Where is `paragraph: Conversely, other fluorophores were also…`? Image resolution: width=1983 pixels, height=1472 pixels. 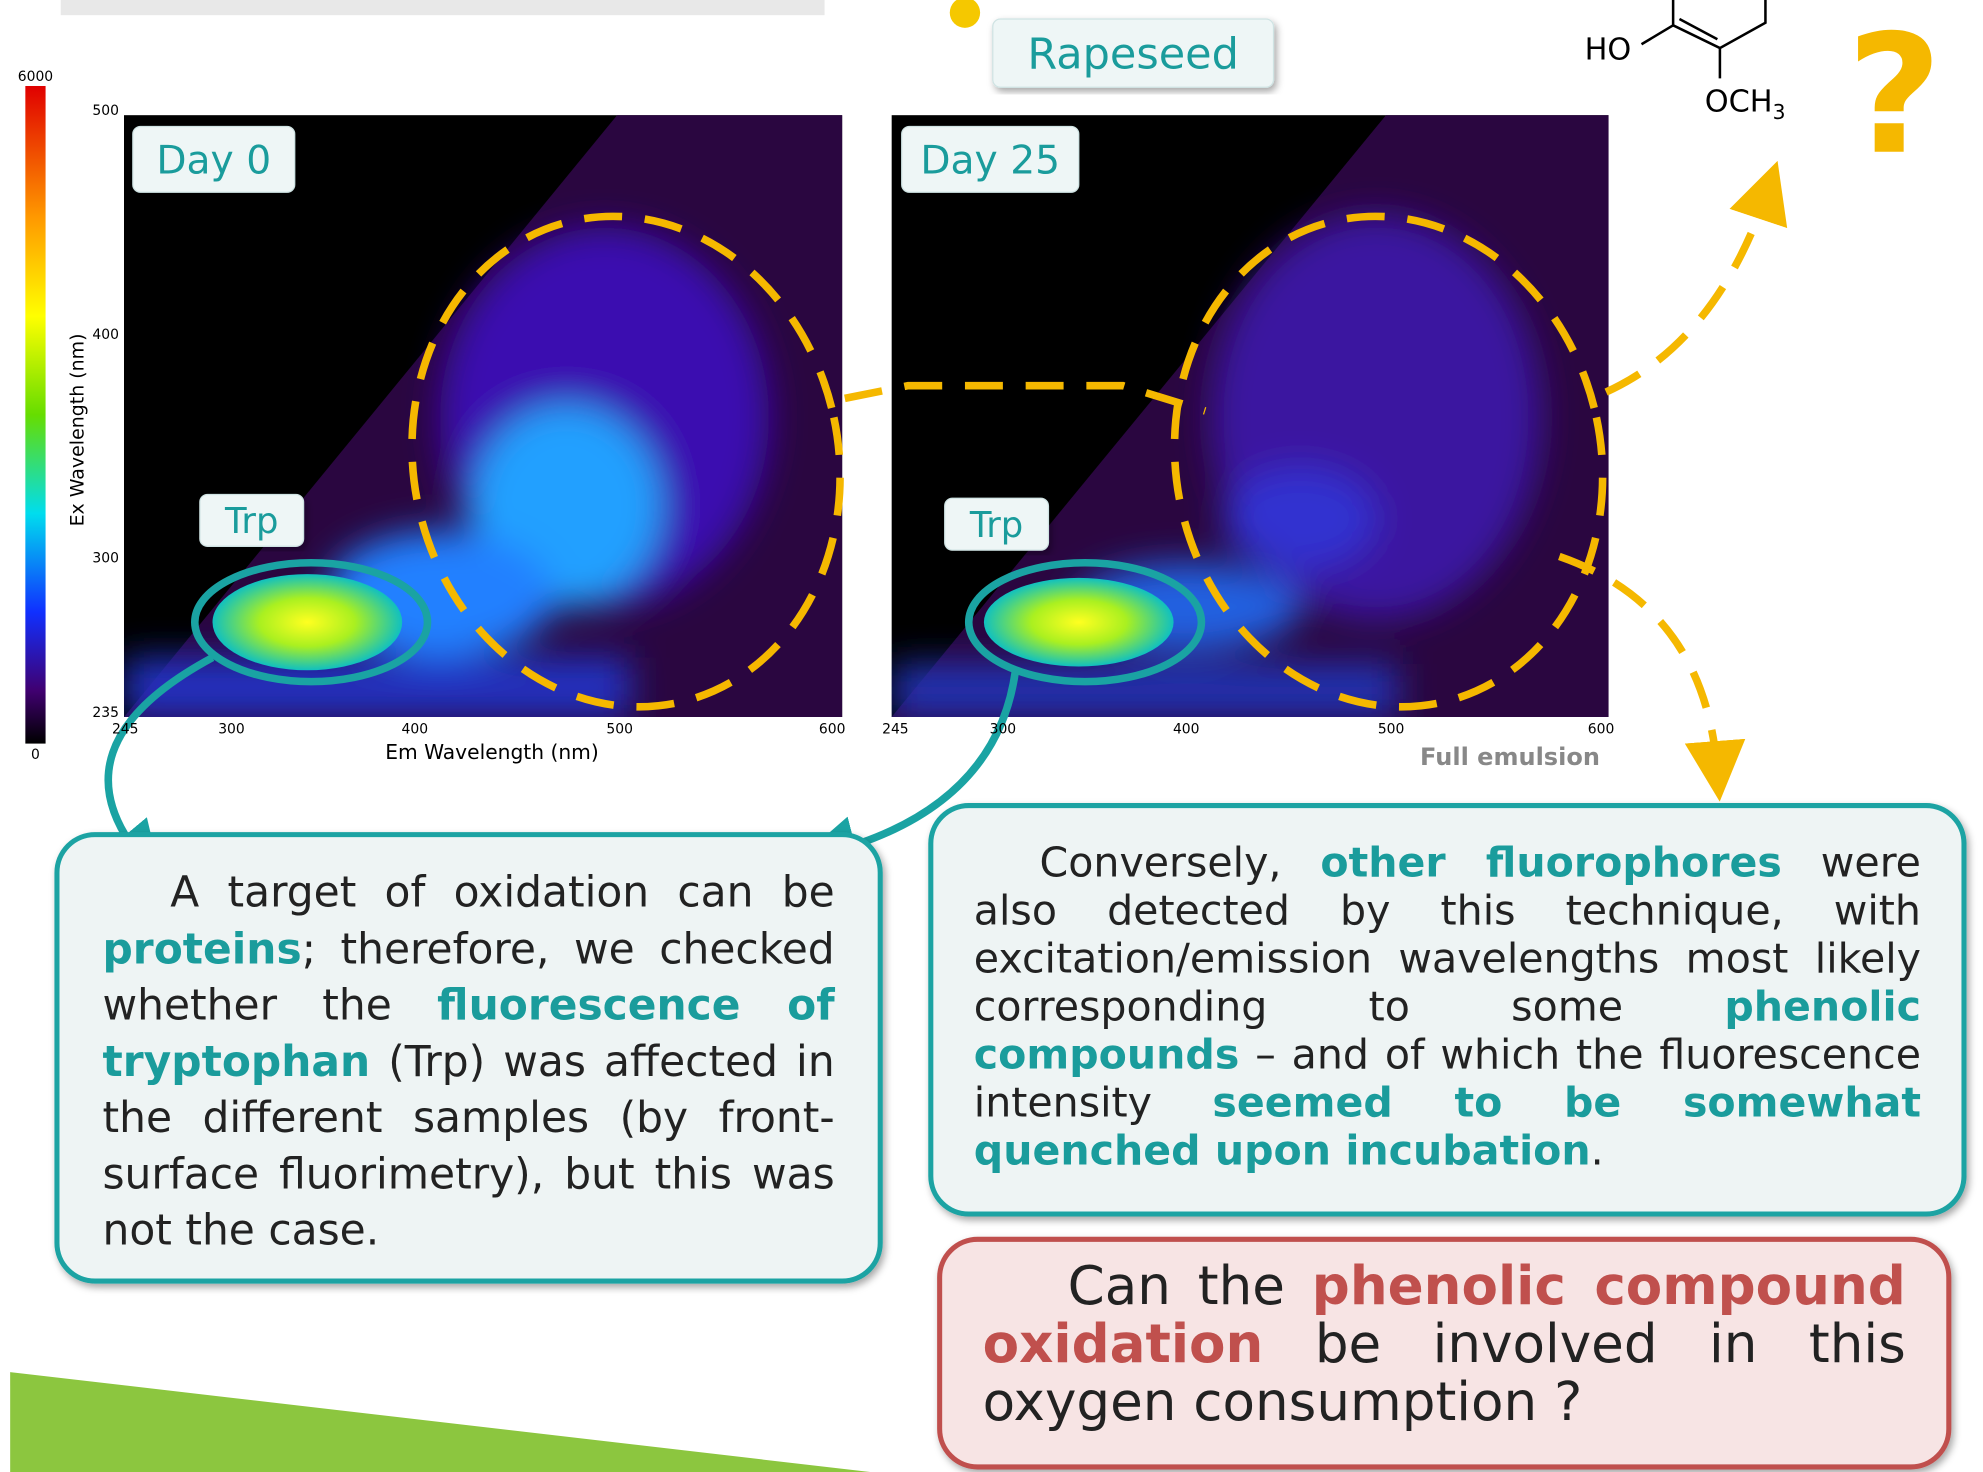 paragraph: Conversely, other fluorophores were also… is located at coordinates (1447, 1006).